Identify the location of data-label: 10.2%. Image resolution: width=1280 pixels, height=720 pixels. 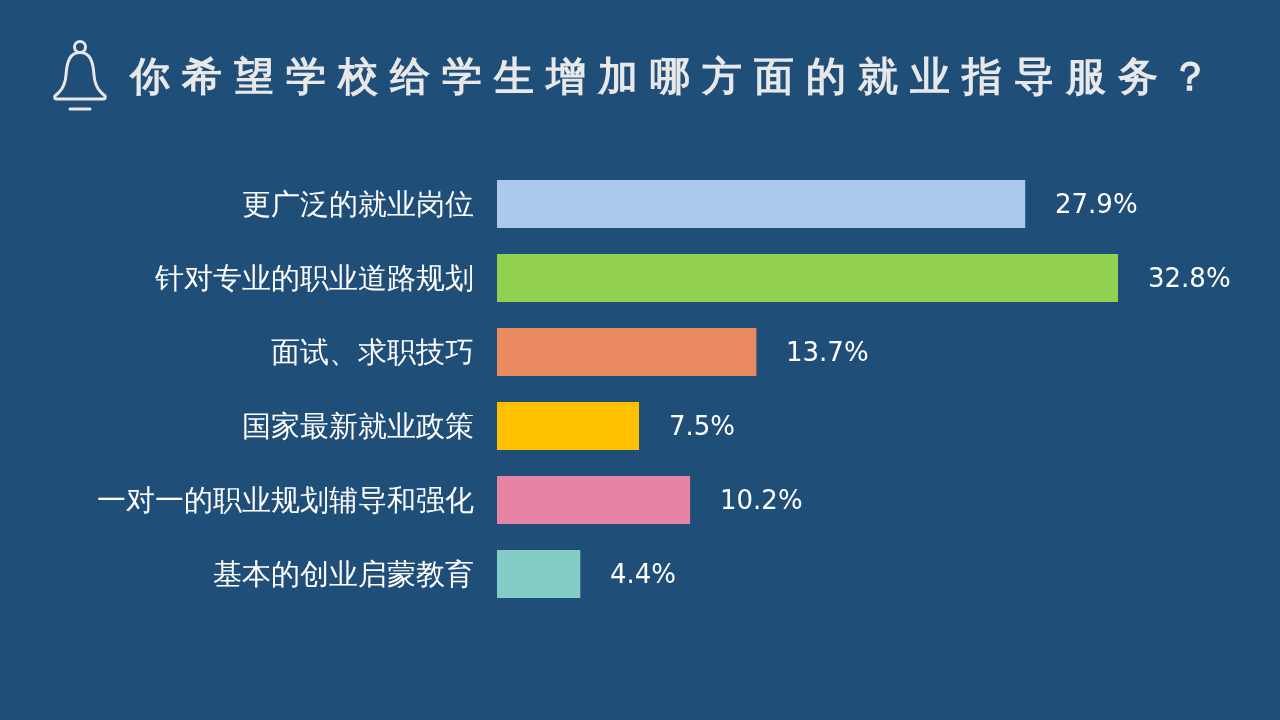
(761, 500).